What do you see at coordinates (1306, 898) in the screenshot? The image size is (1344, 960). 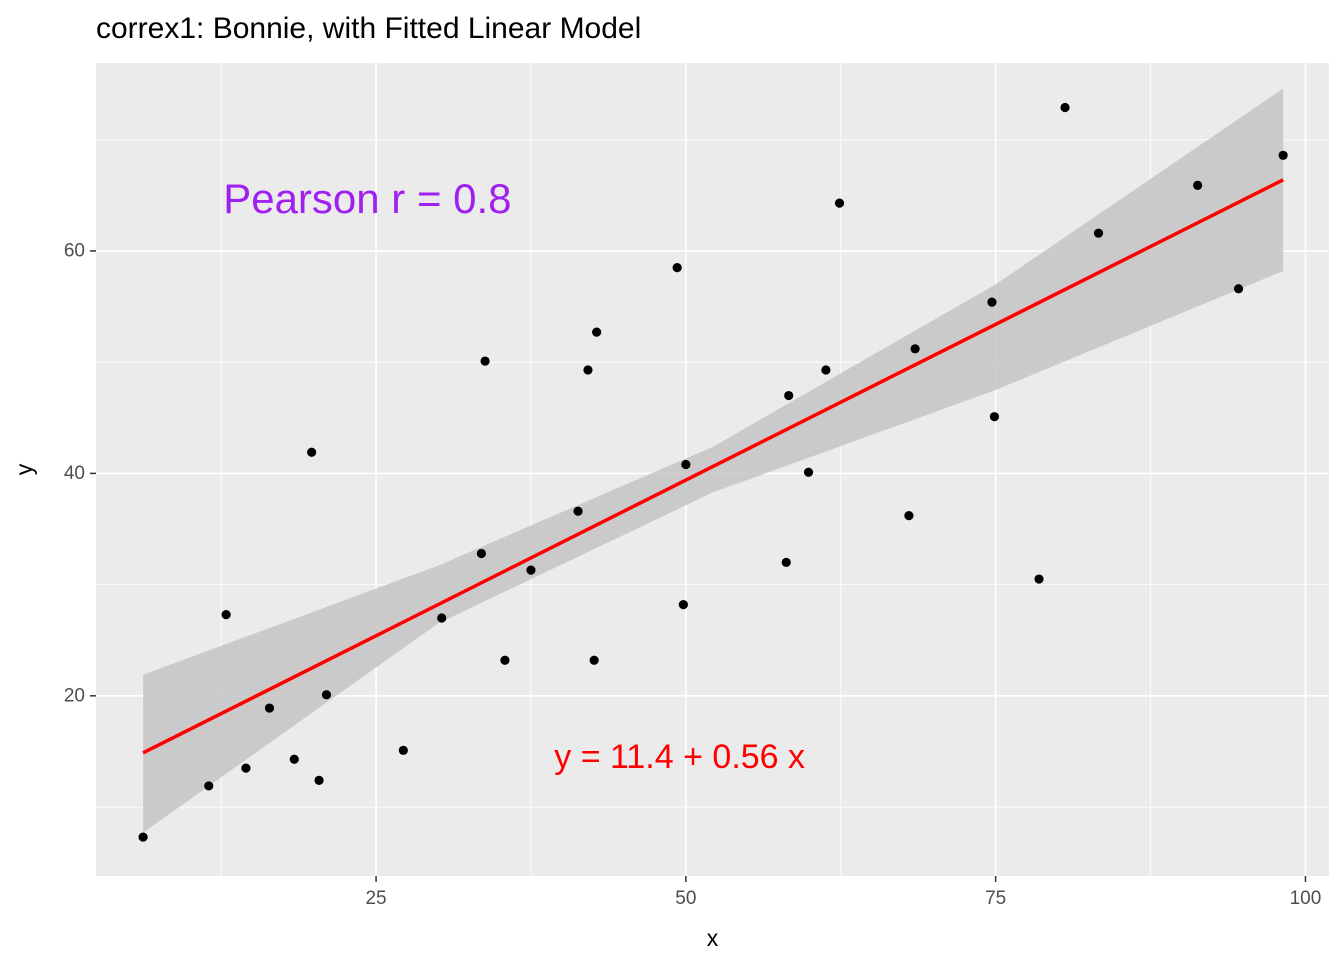 I see `x-tick-label: 100` at bounding box center [1306, 898].